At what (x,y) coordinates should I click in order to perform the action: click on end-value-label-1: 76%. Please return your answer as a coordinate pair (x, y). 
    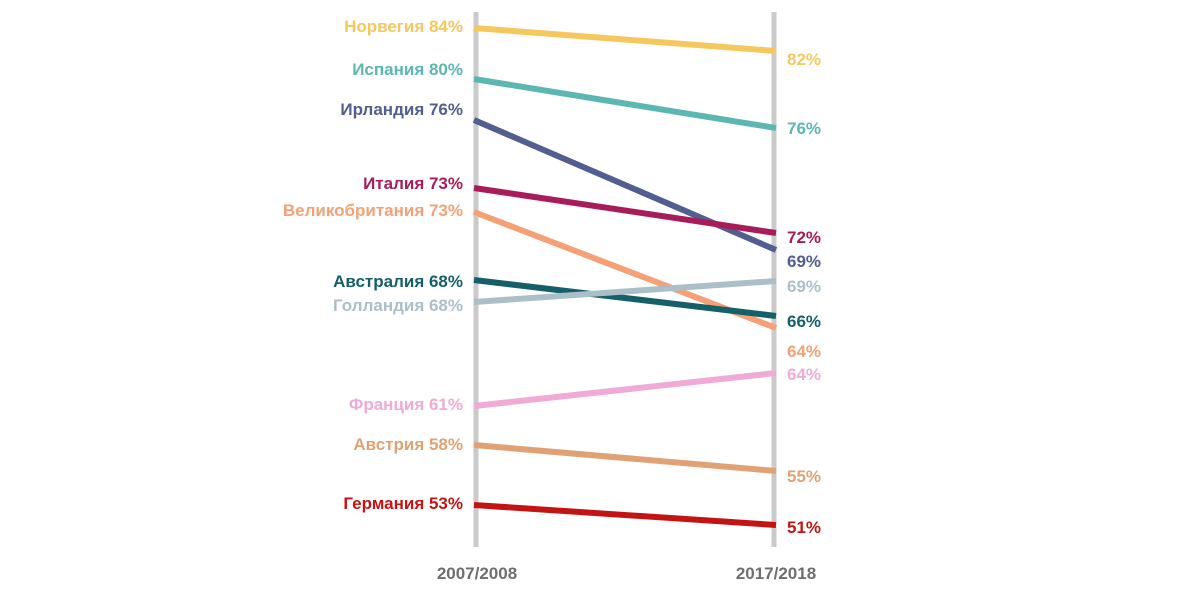
    Looking at the image, I should click on (804, 128).